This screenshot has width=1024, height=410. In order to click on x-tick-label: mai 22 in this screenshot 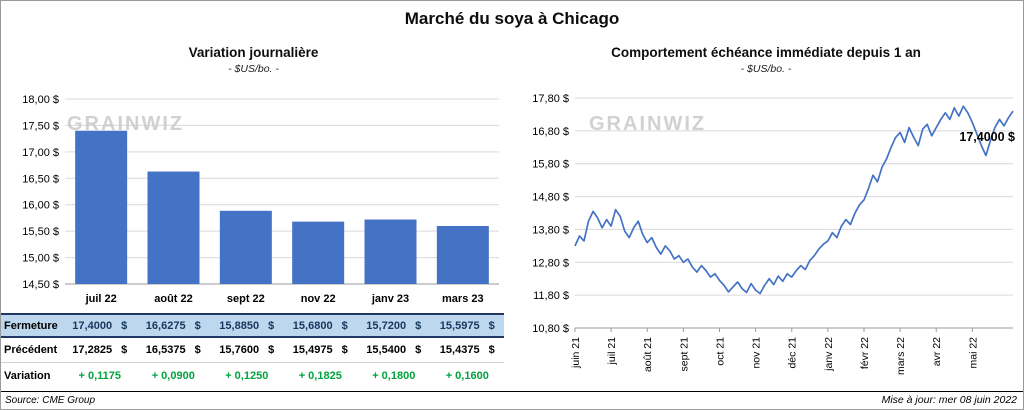, I will do `click(973, 353)`.